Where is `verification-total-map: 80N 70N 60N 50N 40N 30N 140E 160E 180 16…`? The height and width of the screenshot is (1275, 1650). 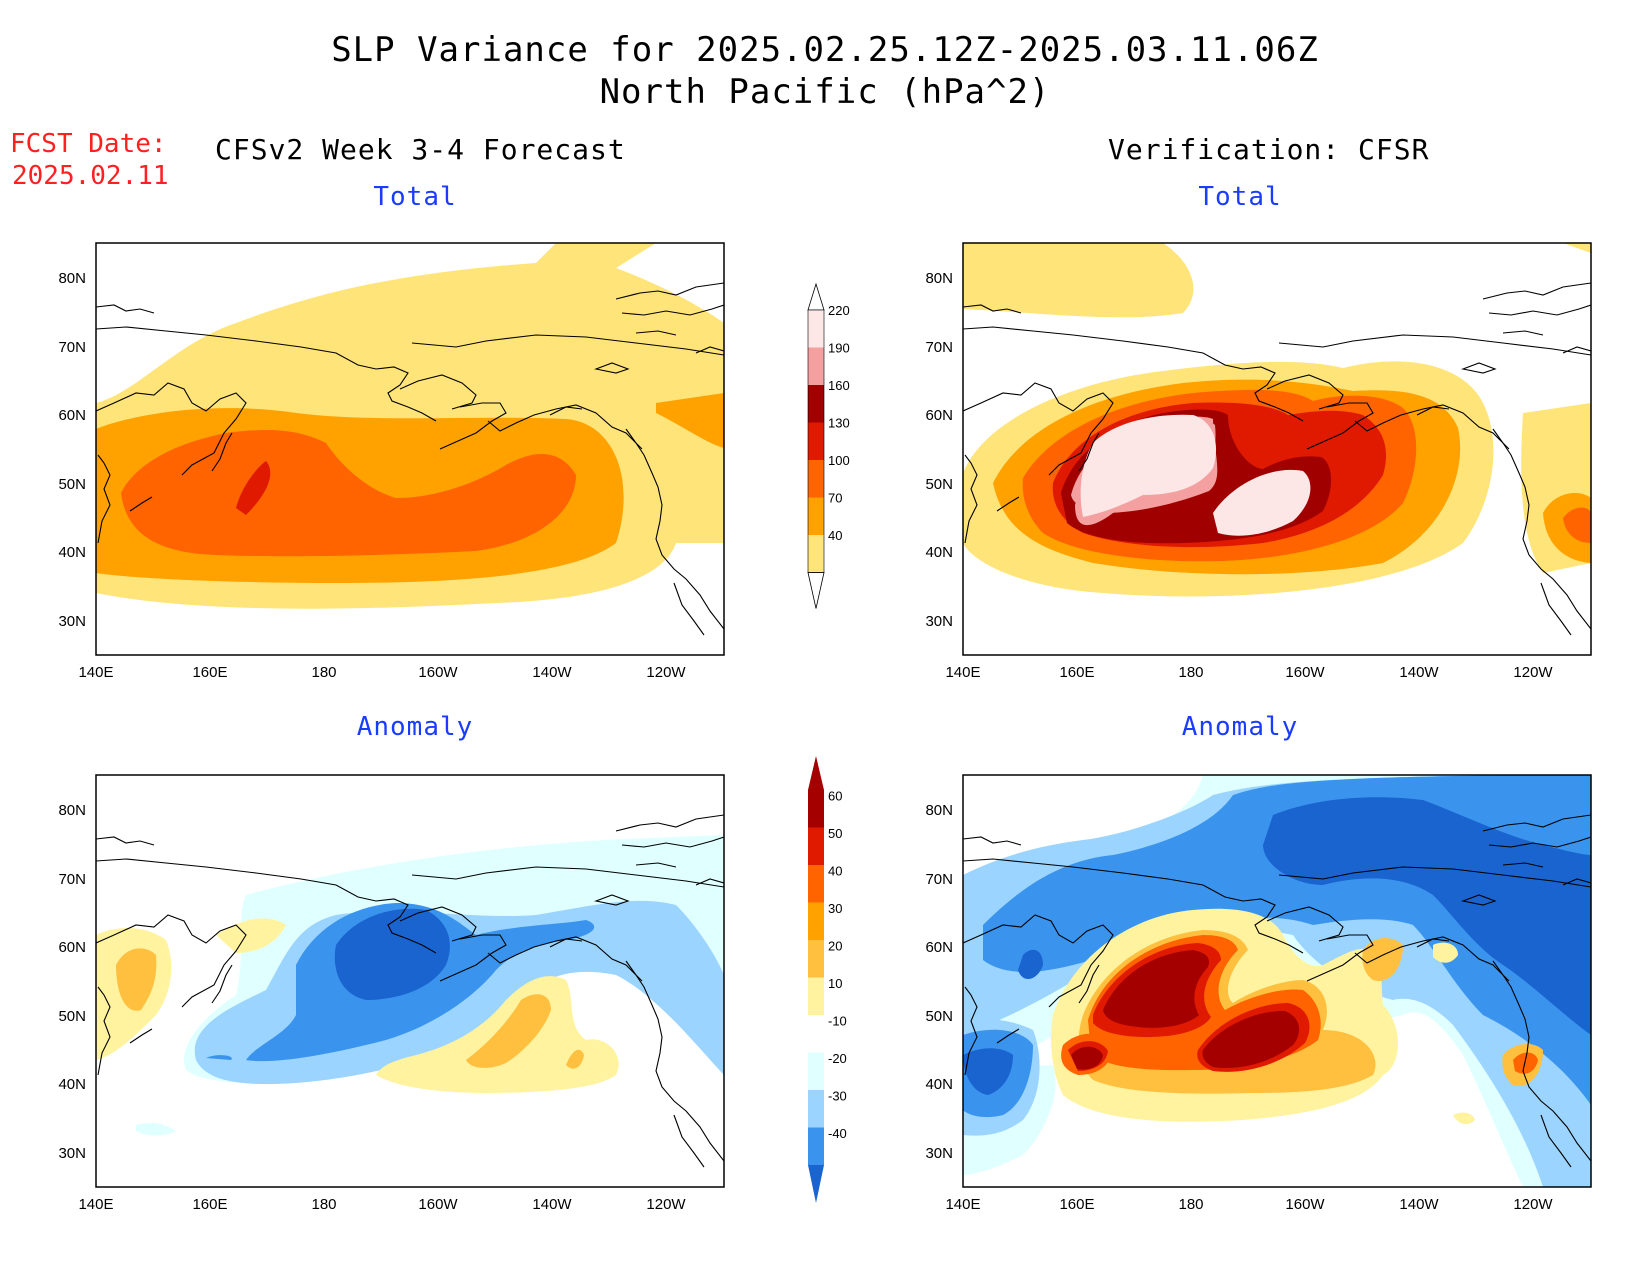 verification-total-map: 80N 70N 60N 50N 40N 30N 140E 160E 180 16… is located at coordinates (1258, 461).